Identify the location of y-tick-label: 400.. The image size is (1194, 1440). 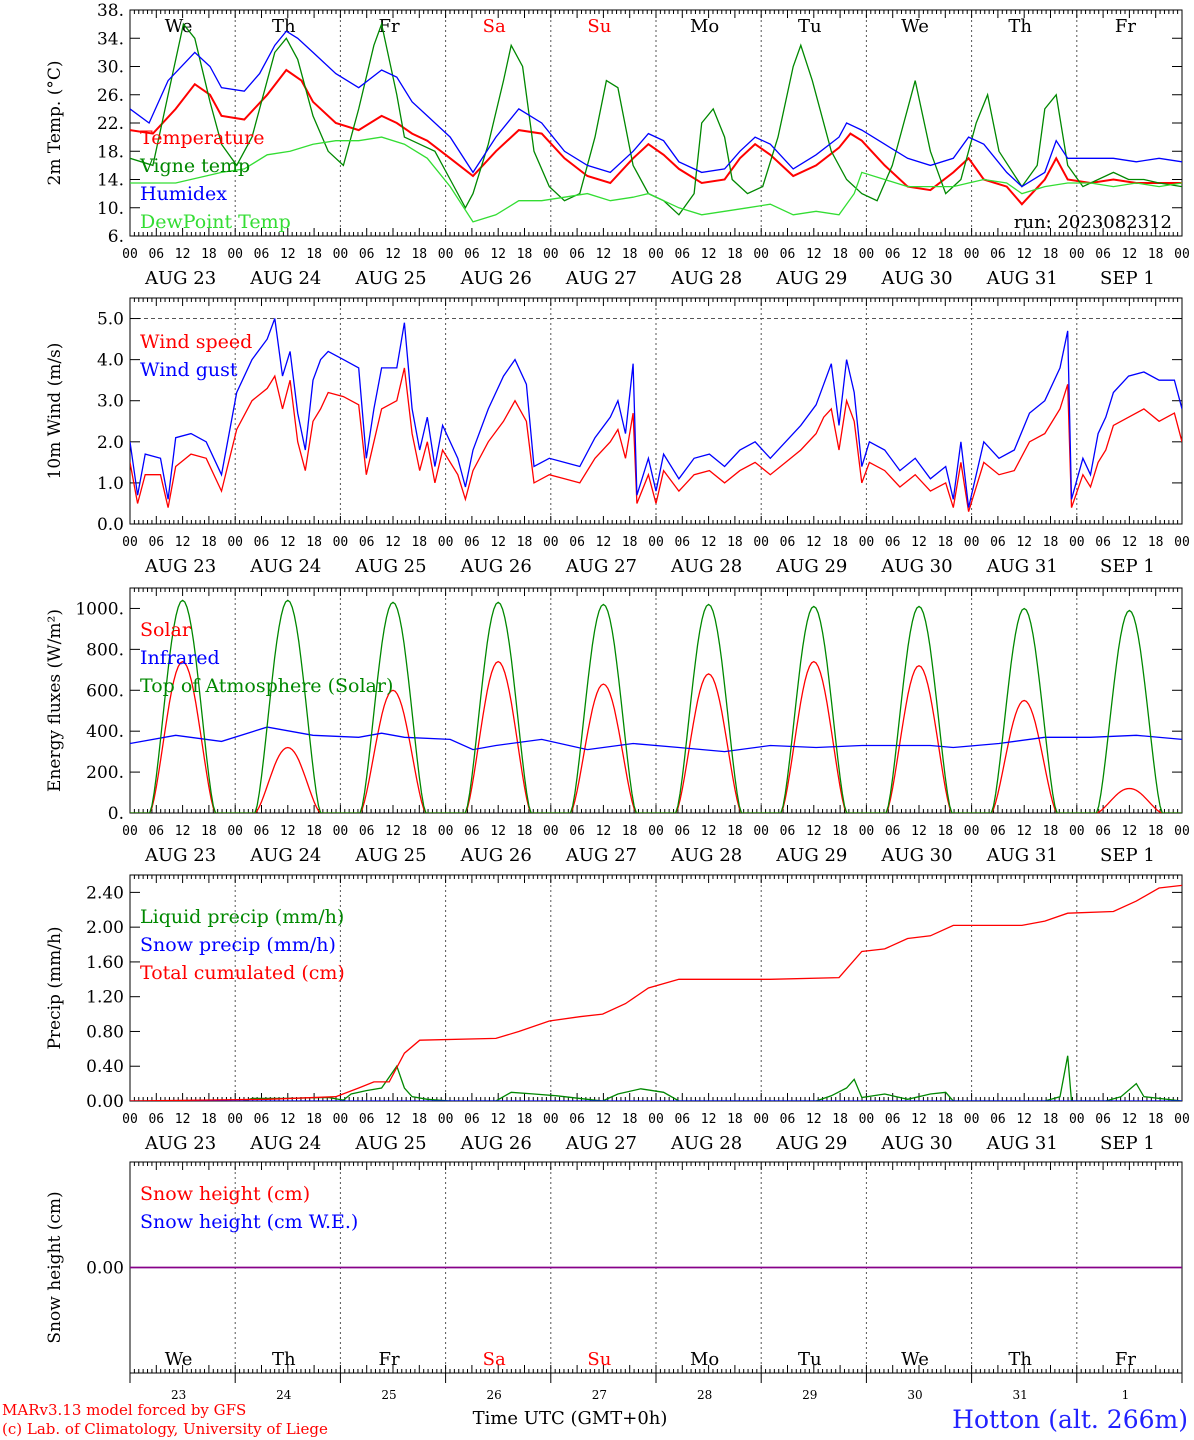
(105, 732).